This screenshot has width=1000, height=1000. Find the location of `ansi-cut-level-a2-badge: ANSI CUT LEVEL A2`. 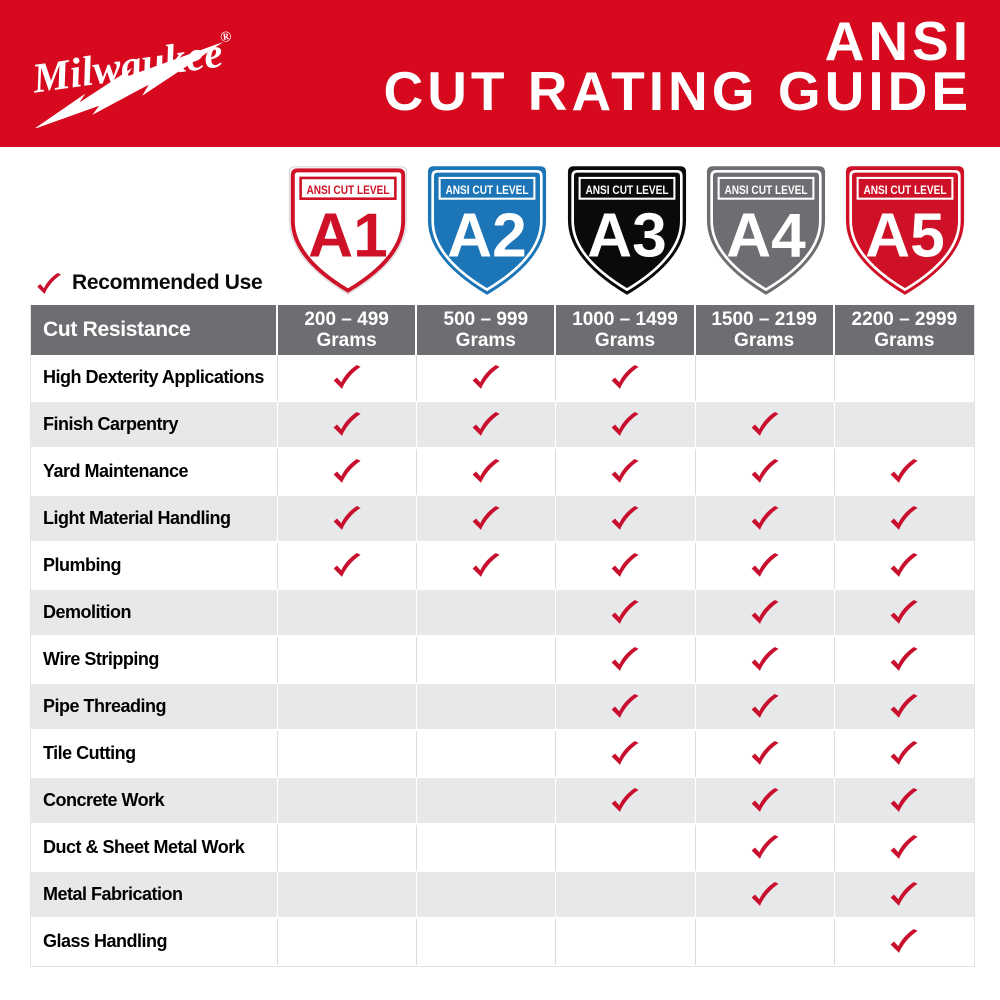

ansi-cut-level-a2-badge: ANSI CUT LEVEL A2 is located at coordinates (487, 230).